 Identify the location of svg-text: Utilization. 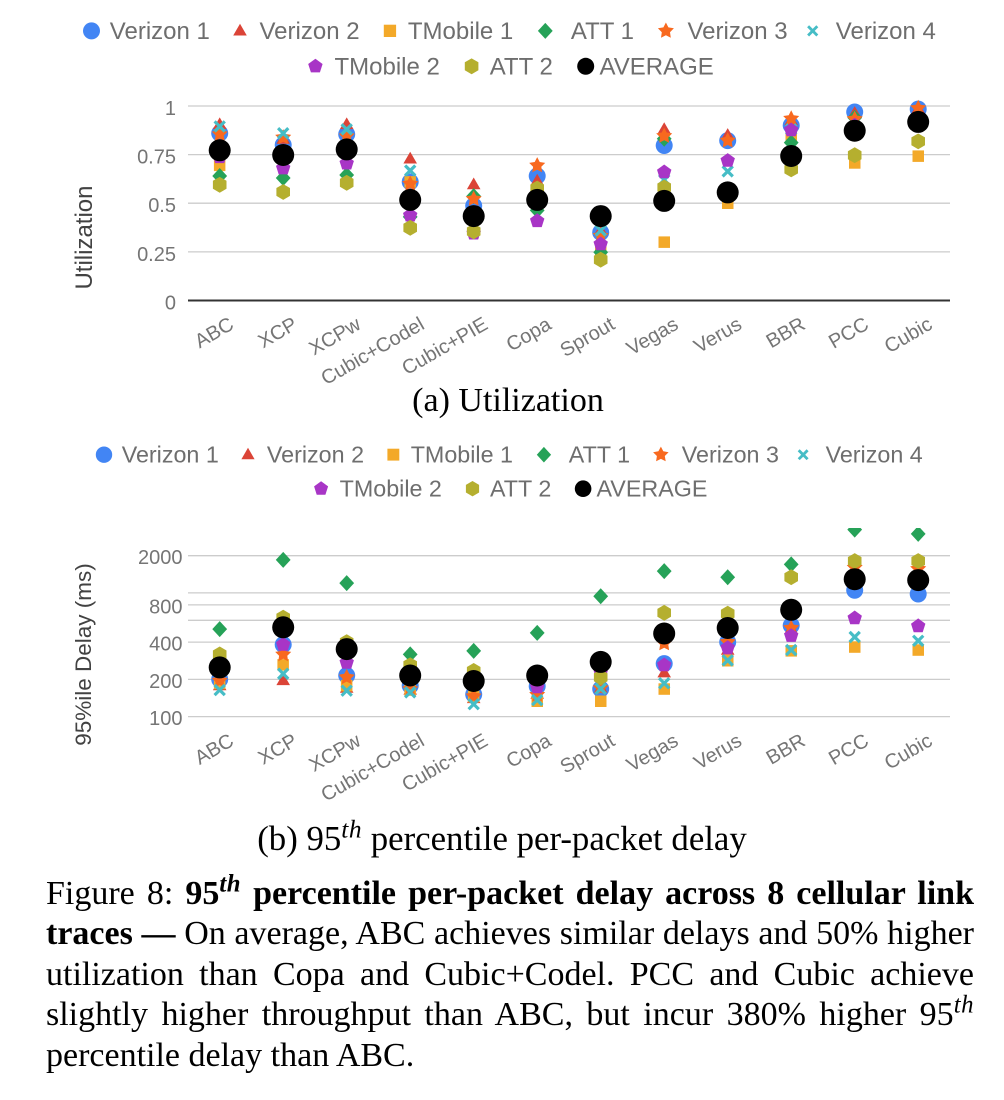
(84, 237).